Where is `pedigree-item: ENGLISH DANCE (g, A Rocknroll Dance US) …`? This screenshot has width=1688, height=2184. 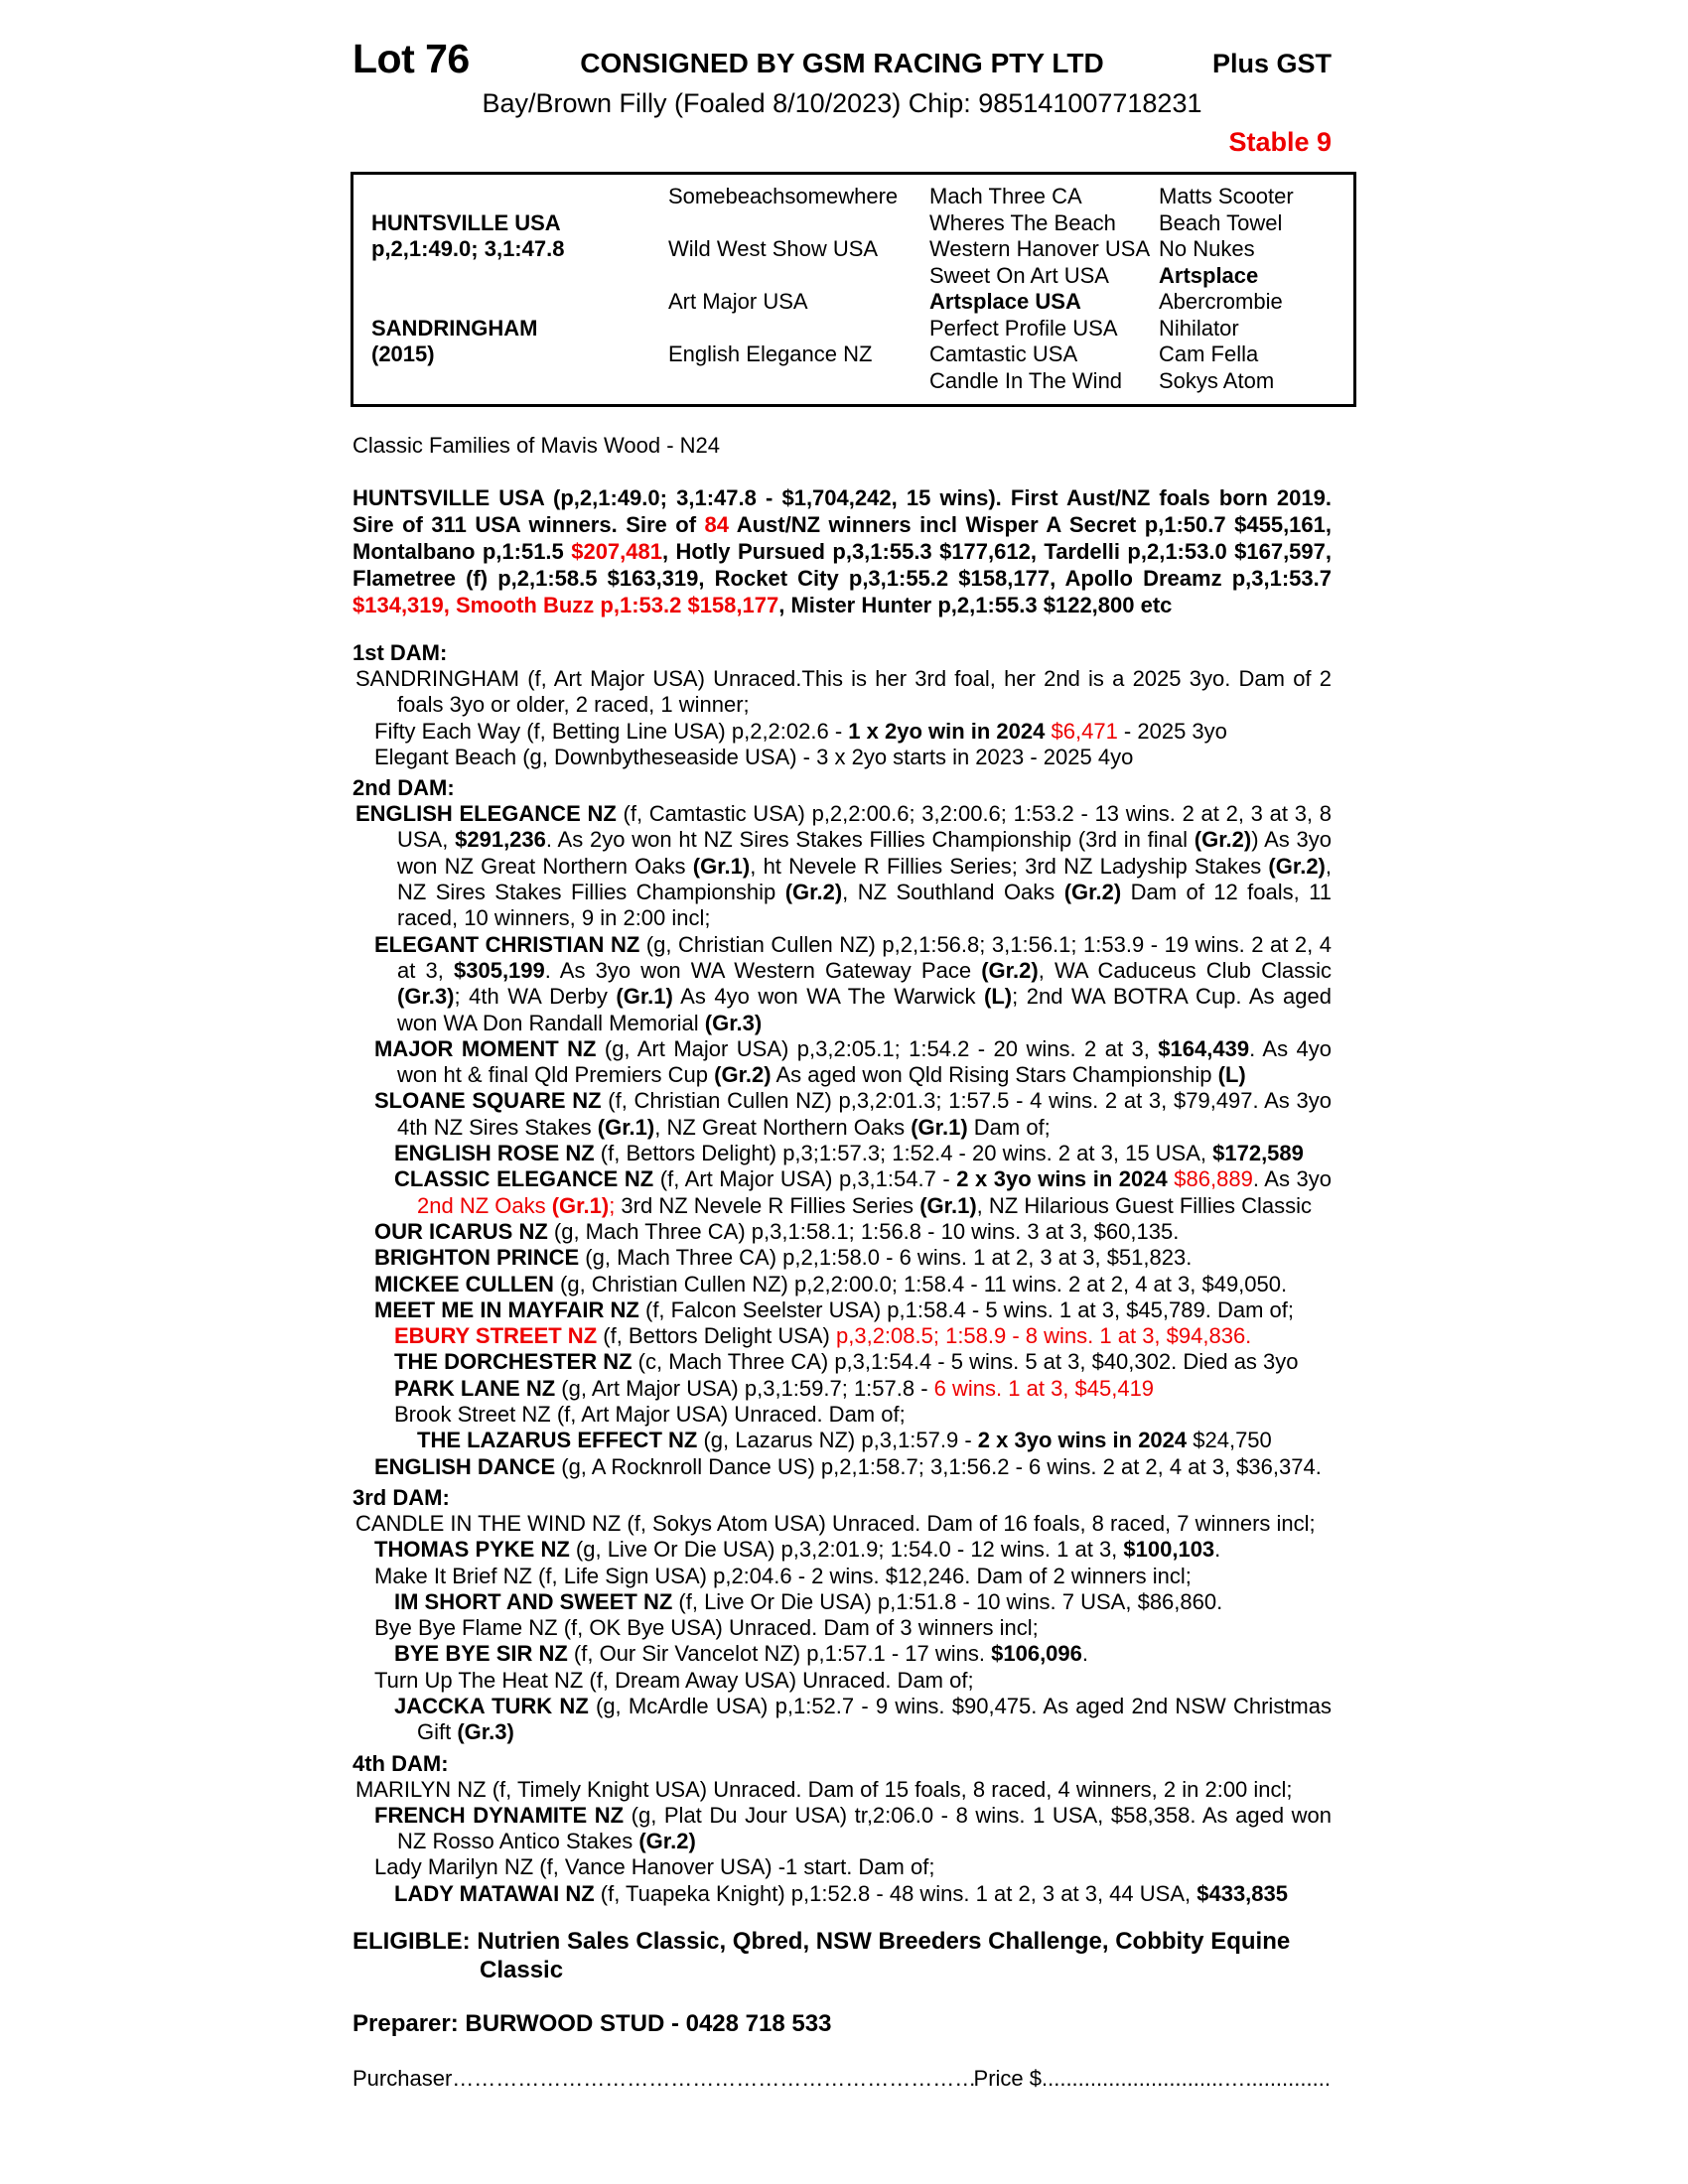 pedigree-item: ENGLISH DANCE (g, A Rocknroll Dance US) … is located at coordinates (842, 1467).